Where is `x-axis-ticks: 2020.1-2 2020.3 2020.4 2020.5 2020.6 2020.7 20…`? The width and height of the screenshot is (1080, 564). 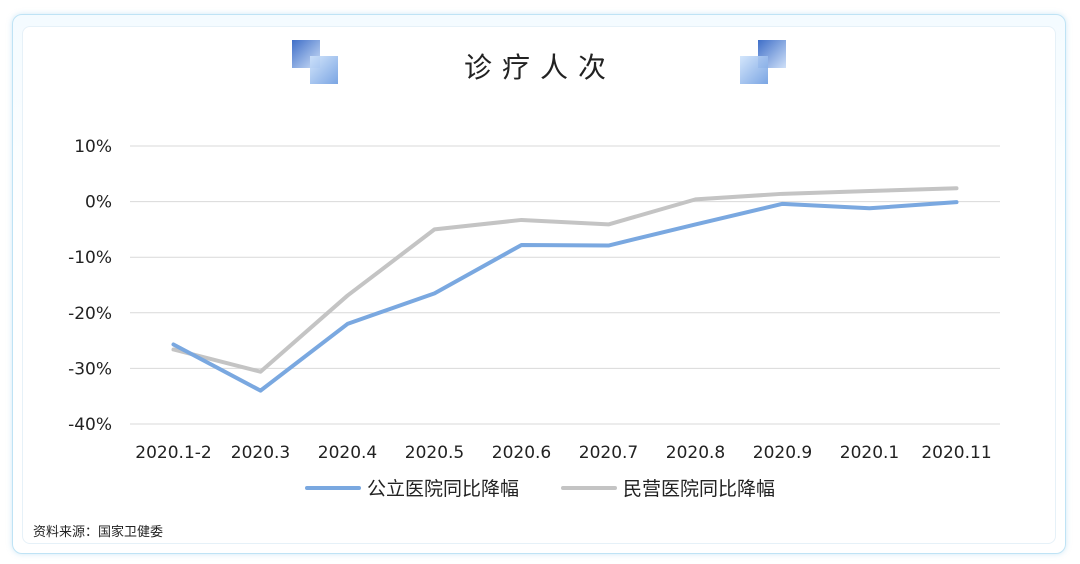
x-axis-ticks: 2020.1-2 2020.3 2020.4 2020.5 2020.6 2020.7 20… is located at coordinates (563, 453).